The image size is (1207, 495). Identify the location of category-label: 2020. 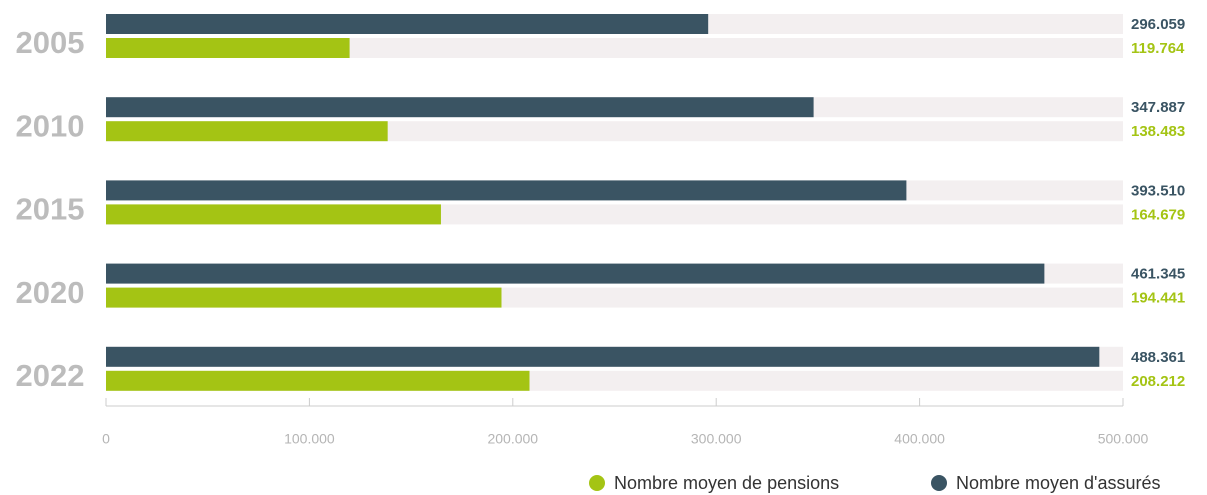
(50, 292).